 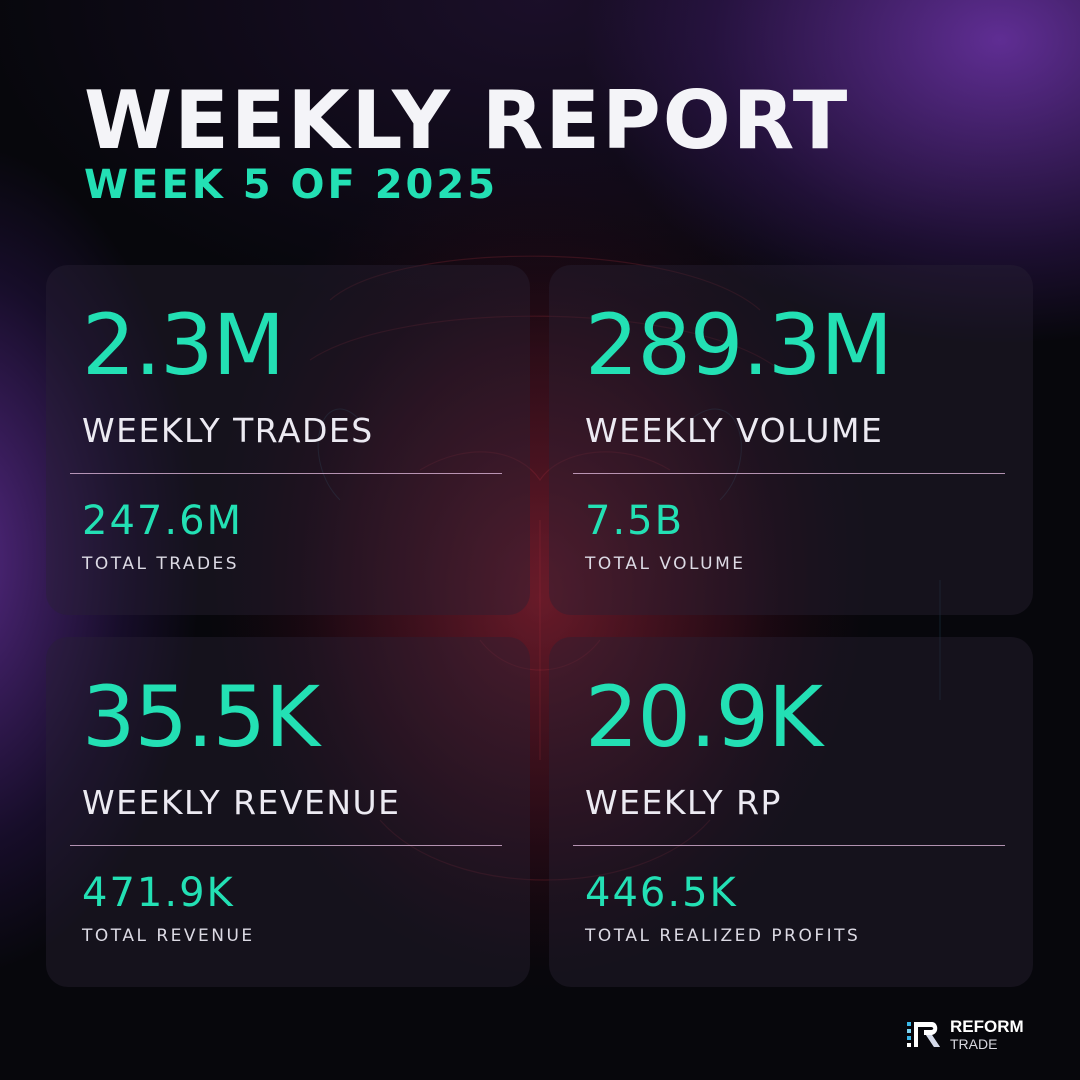 I want to click on total-value: 247.6M, so click(x=163, y=521).